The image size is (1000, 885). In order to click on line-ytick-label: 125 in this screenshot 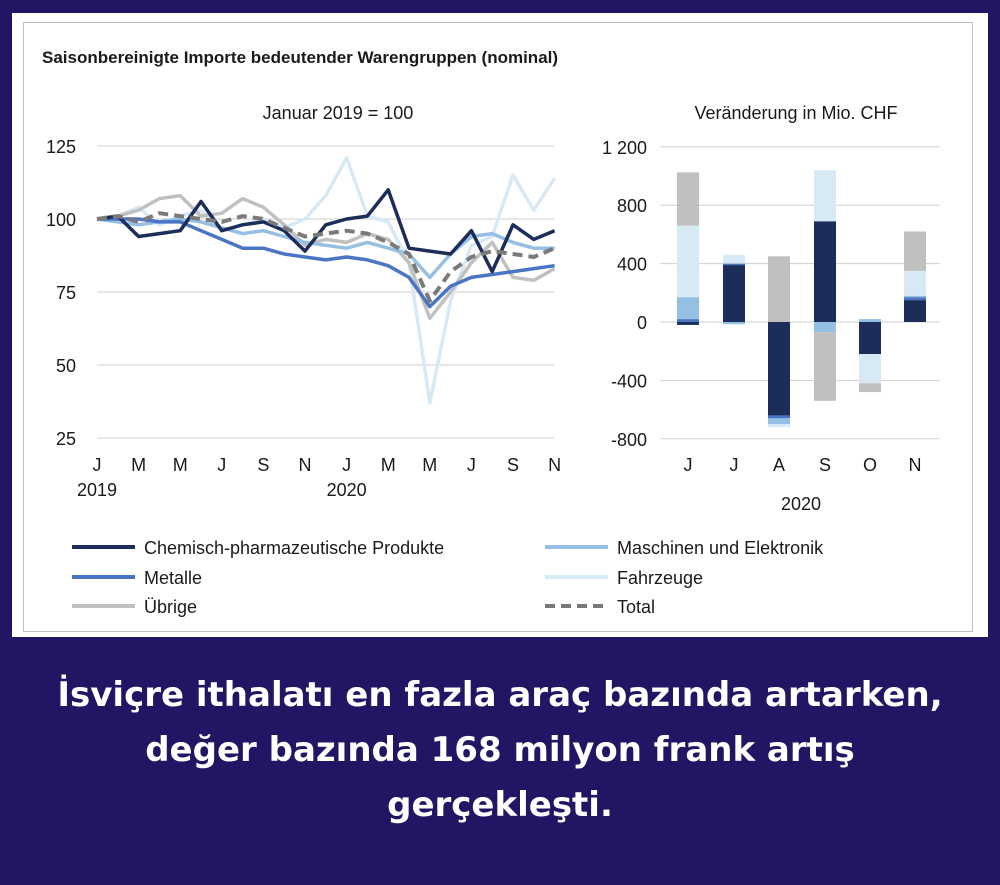, I will do `click(61, 147)`.